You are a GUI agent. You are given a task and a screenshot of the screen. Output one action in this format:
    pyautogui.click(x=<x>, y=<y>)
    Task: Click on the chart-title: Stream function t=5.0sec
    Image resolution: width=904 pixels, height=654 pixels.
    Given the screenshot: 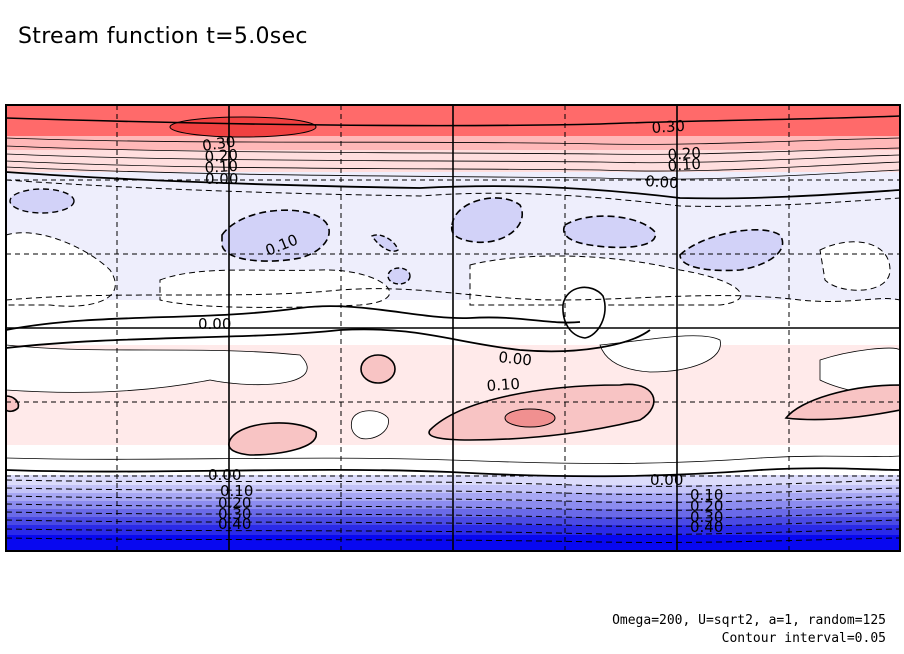 What is the action you would take?
    pyautogui.click(x=163, y=36)
    